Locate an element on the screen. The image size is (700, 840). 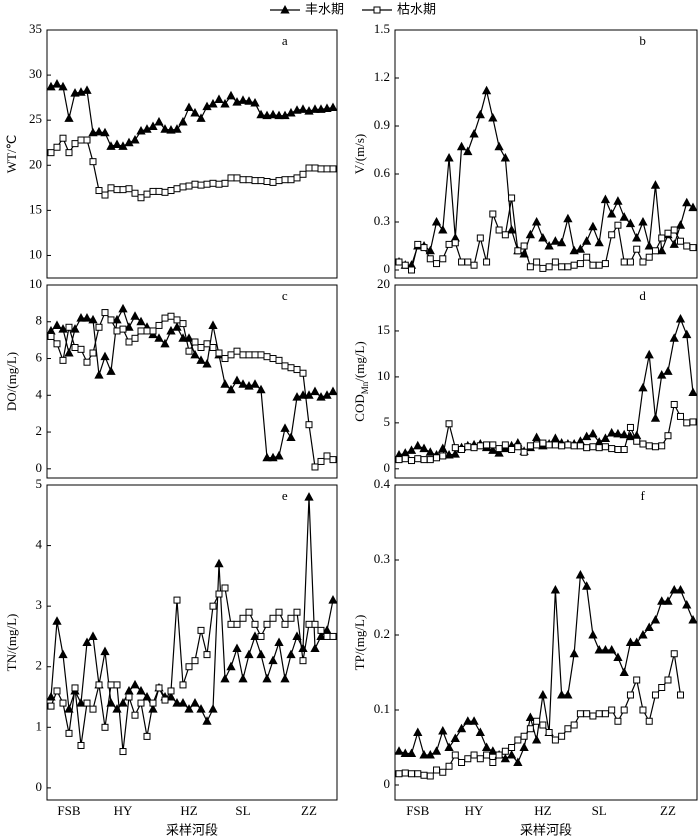
y-axis-label: V/(m/s) is located at coordinates (359, 154).